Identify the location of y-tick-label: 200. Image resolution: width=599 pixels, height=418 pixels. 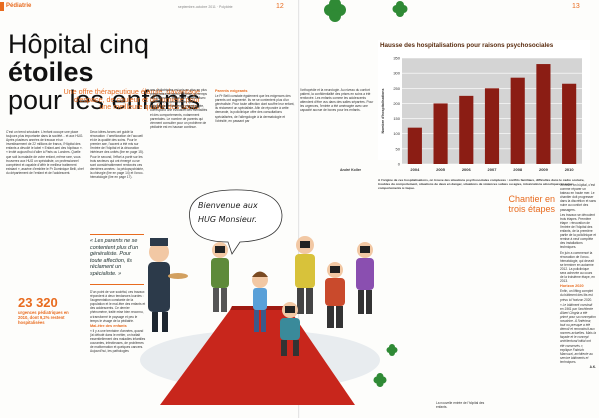
(396, 103).